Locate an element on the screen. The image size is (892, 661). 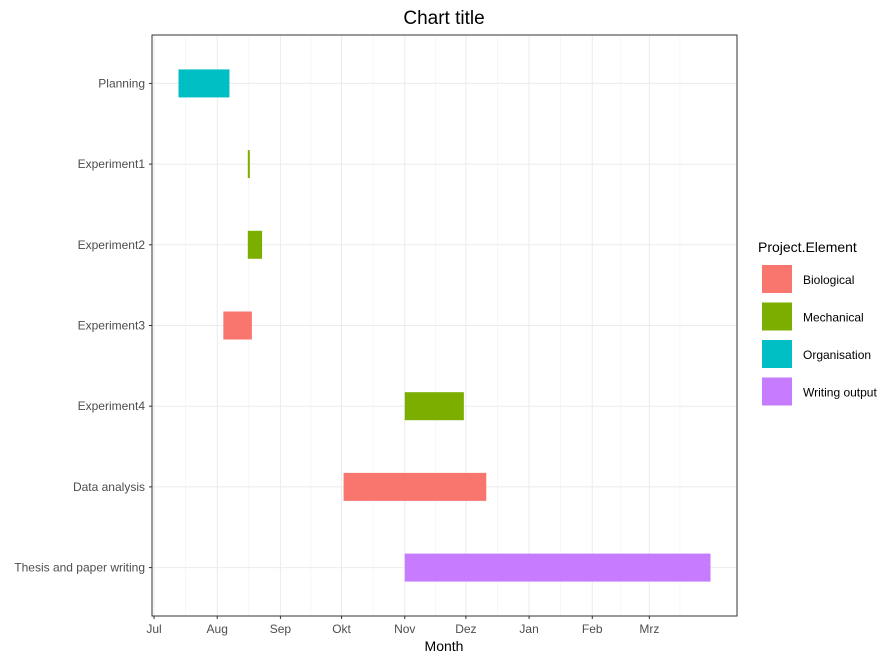
y-tick-label: Thesis and paper writing is located at coordinates (79, 568).